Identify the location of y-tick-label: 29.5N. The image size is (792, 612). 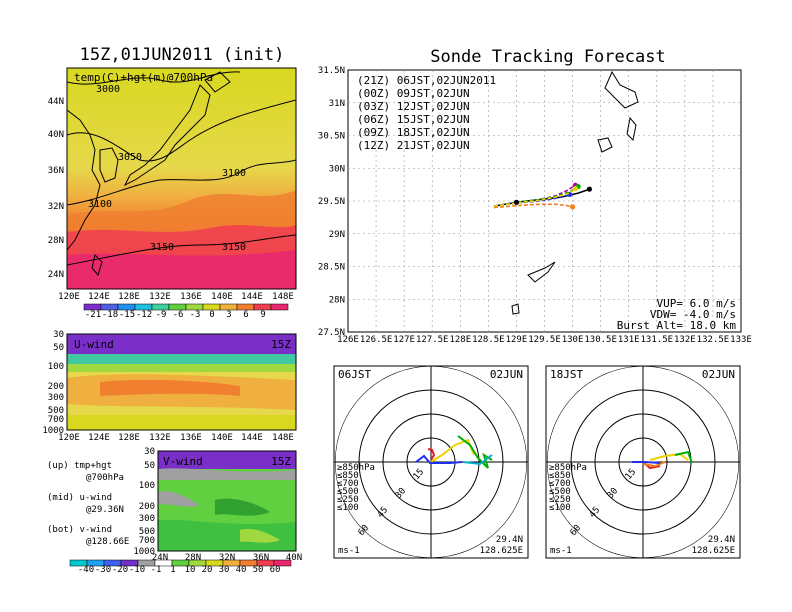
(331, 202).